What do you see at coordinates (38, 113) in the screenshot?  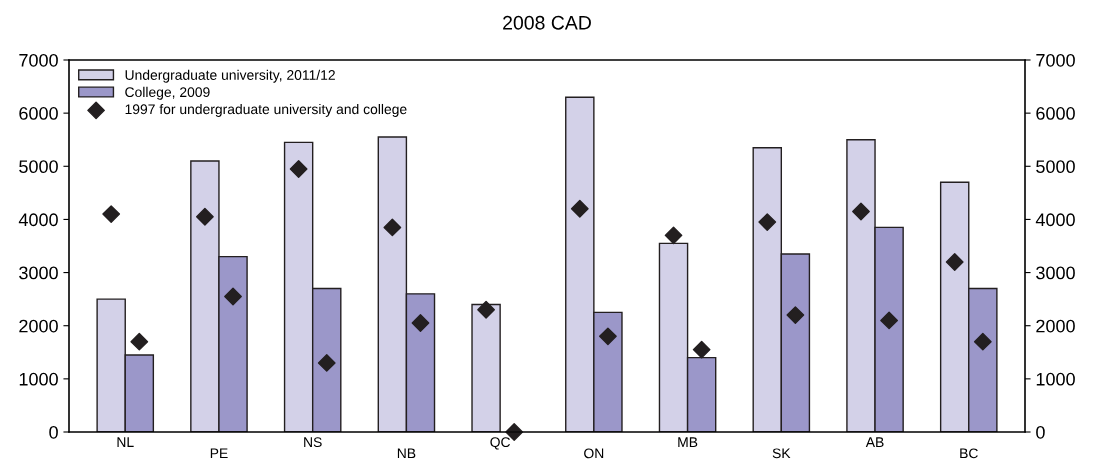 I see `y-tick-label: 6000` at bounding box center [38, 113].